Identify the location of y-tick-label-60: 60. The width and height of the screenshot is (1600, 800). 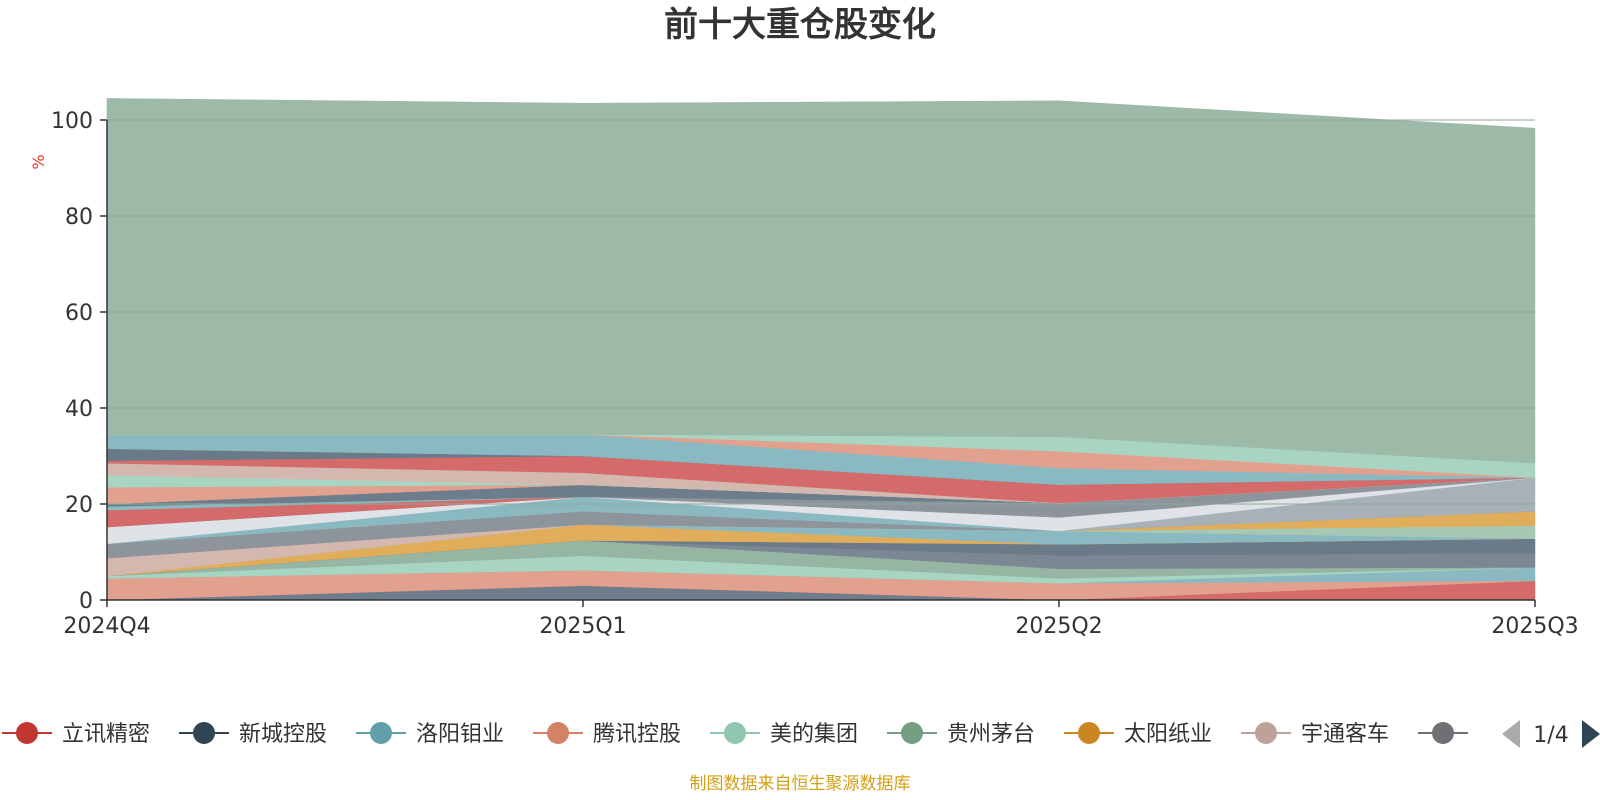
(79, 313).